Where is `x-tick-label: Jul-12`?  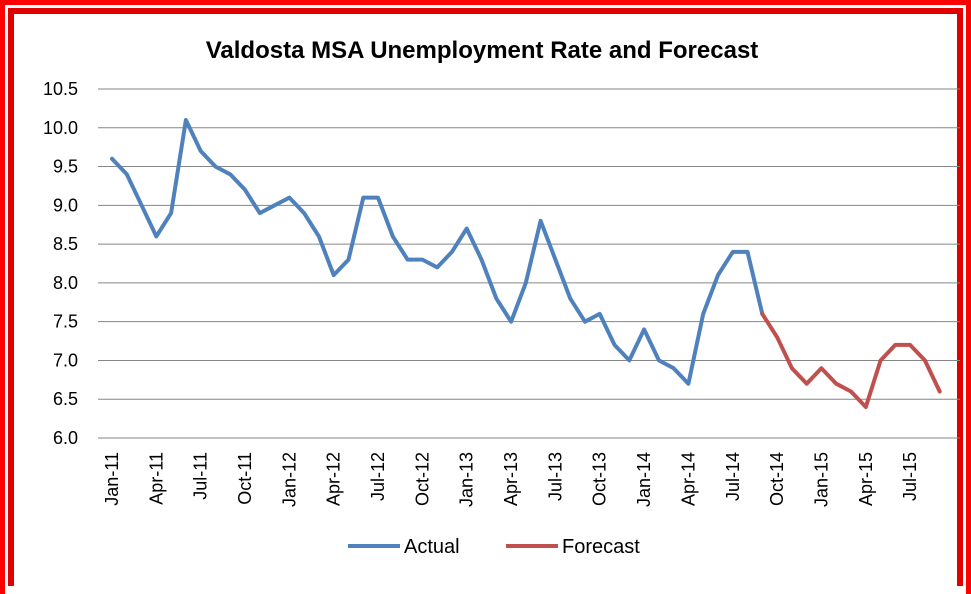 x-tick-label: Jul-12 is located at coordinates (378, 476).